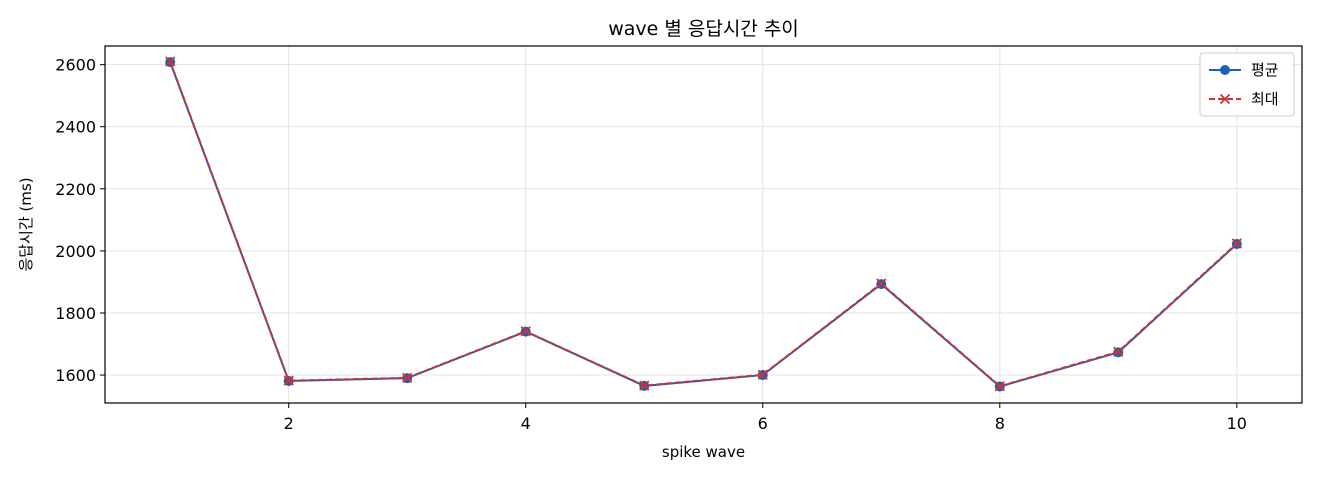 This screenshot has width=1320, height=480. What do you see at coordinates (1265, 99) in the screenshot?
I see `legend-label: 최대` at bounding box center [1265, 99].